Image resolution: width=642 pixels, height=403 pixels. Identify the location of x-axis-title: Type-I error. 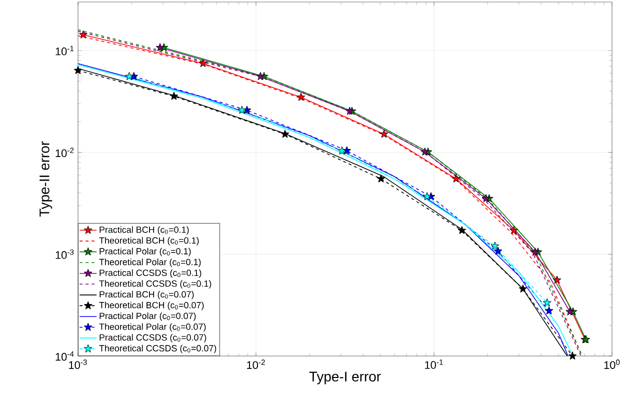
(345, 378).